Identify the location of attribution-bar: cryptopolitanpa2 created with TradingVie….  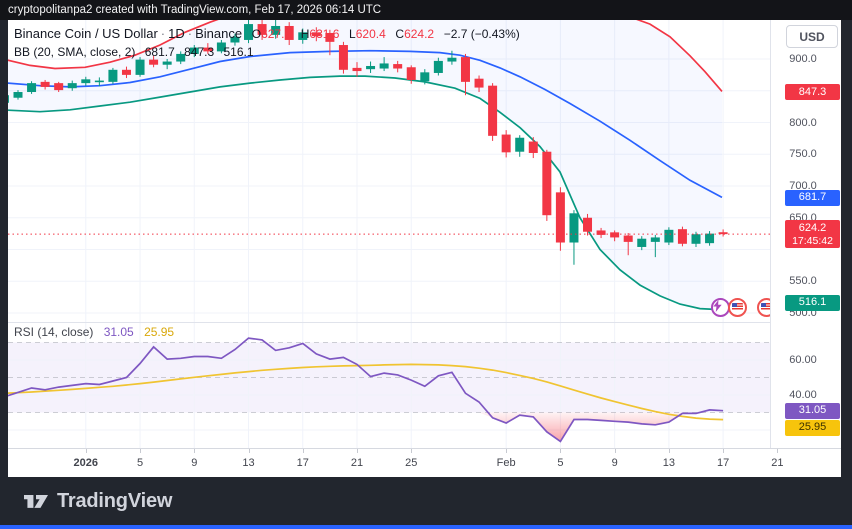
(426, 10).